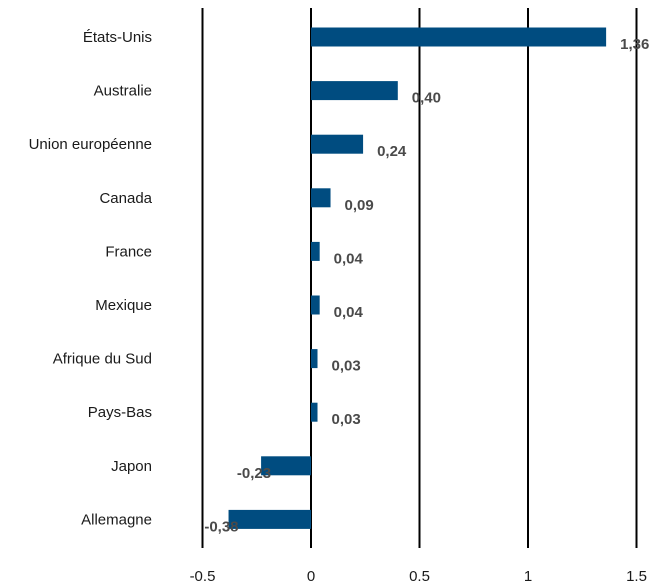 The height and width of the screenshot is (583, 657). I want to click on x-tick-label: 0.5, so click(419, 575).